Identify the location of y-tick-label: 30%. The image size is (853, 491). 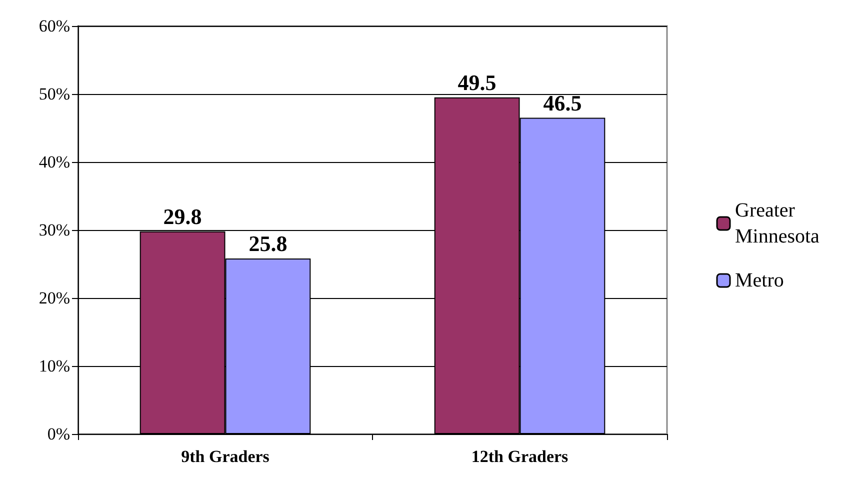
(54, 230).